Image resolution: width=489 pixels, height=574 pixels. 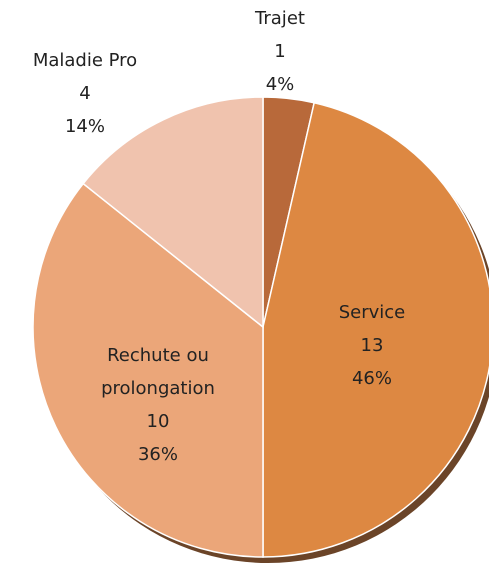 I want to click on category-label: Maladie Pro, so click(x=85, y=60).